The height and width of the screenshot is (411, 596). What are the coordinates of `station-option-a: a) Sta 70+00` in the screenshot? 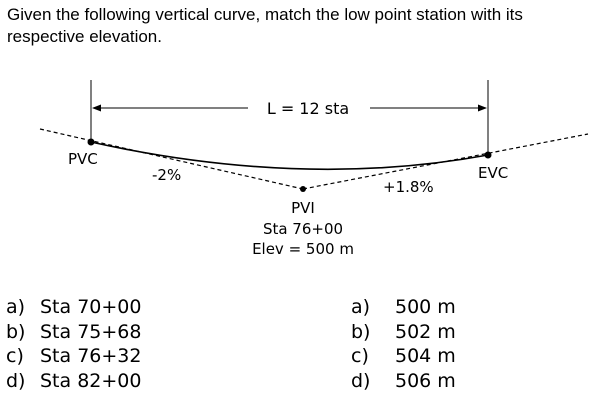 It's located at (73, 307).